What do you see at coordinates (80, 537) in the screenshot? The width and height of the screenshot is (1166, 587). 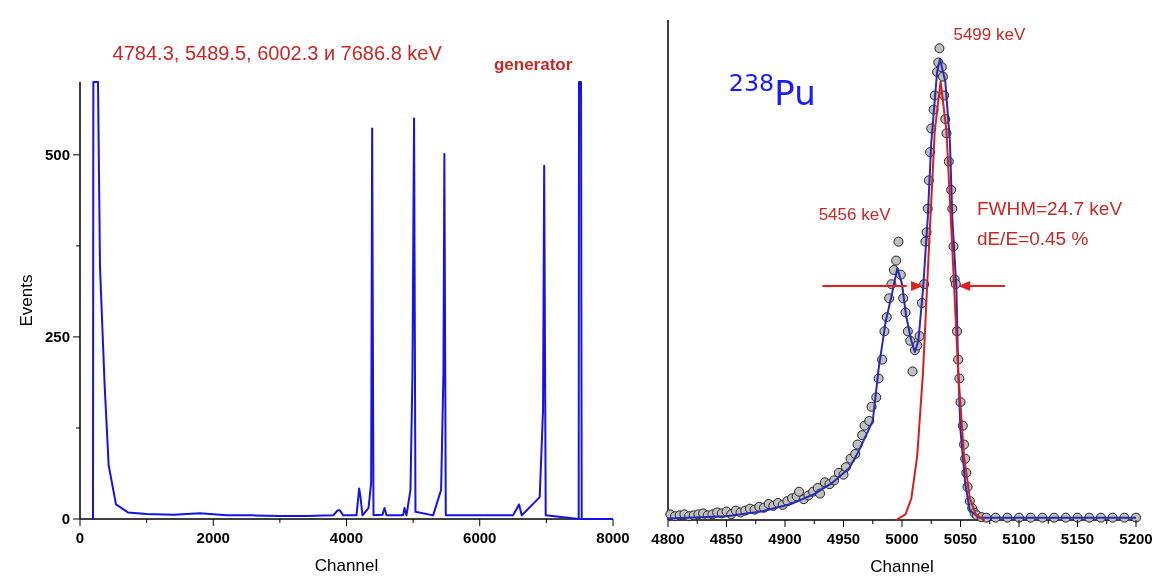 I see `x-tick-label: 0` at bounding box center [80, 537].